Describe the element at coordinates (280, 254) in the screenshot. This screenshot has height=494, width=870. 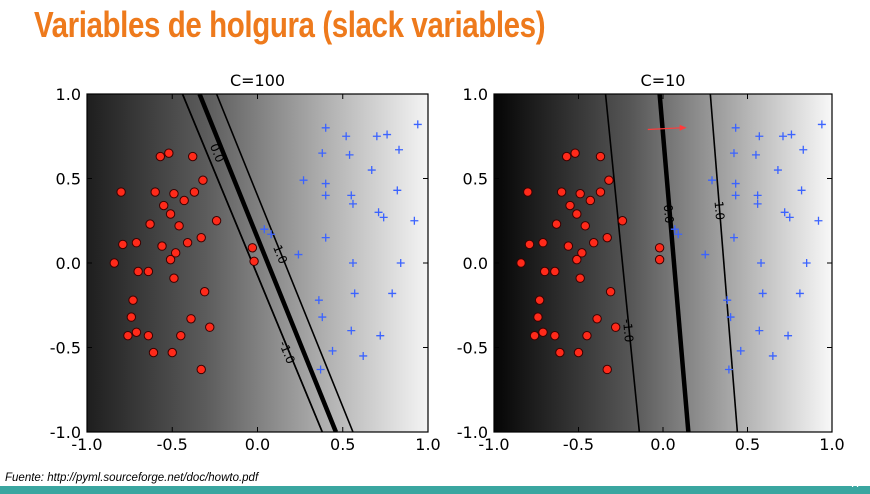
I see `contour-label: 1.0` at that location.